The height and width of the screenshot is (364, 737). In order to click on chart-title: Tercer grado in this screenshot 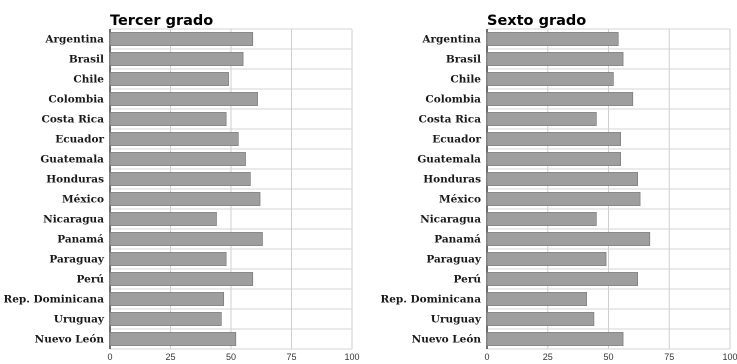, I will do `click(161, 21)`.